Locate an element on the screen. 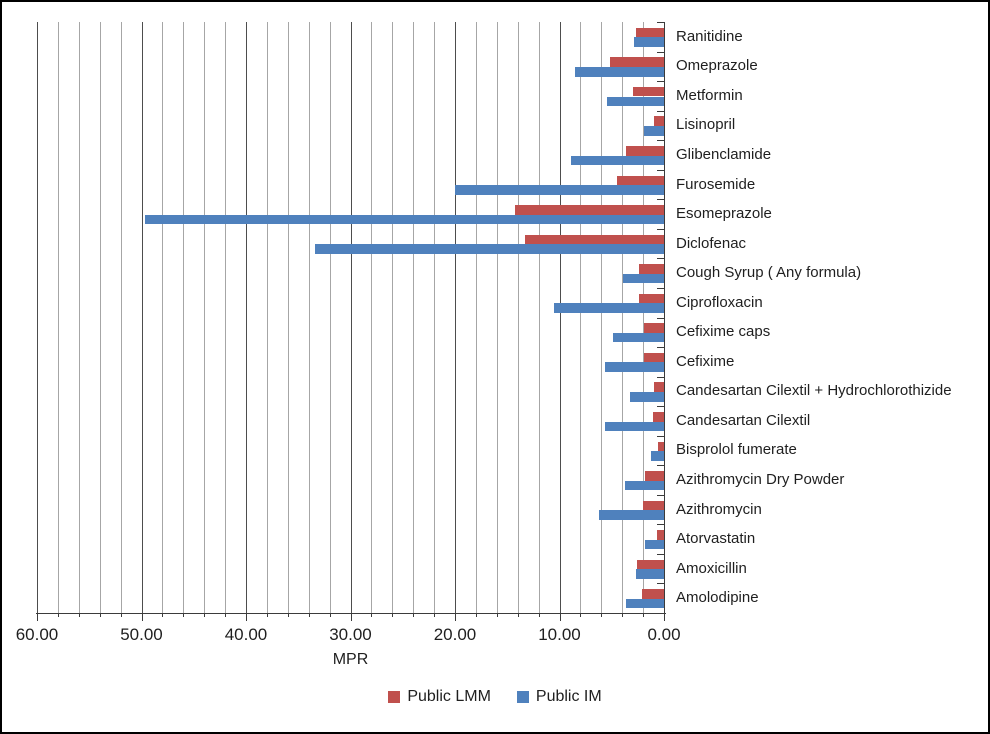 The height and width of the screenshot is (734, 990). legend: Public LMM Public IM is located at coordinates (495, 697).